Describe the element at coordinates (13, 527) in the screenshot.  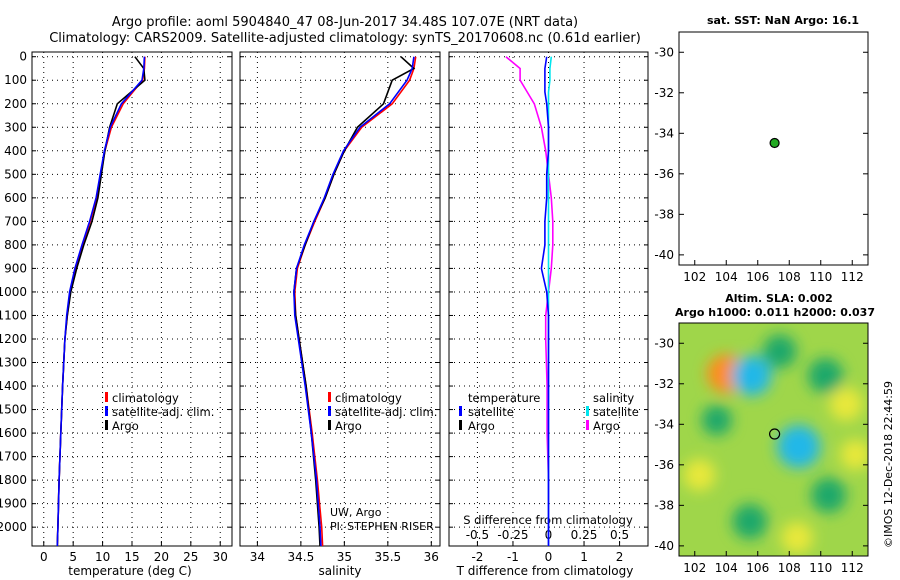
I see `depth-tick-label: 2000` at that location.